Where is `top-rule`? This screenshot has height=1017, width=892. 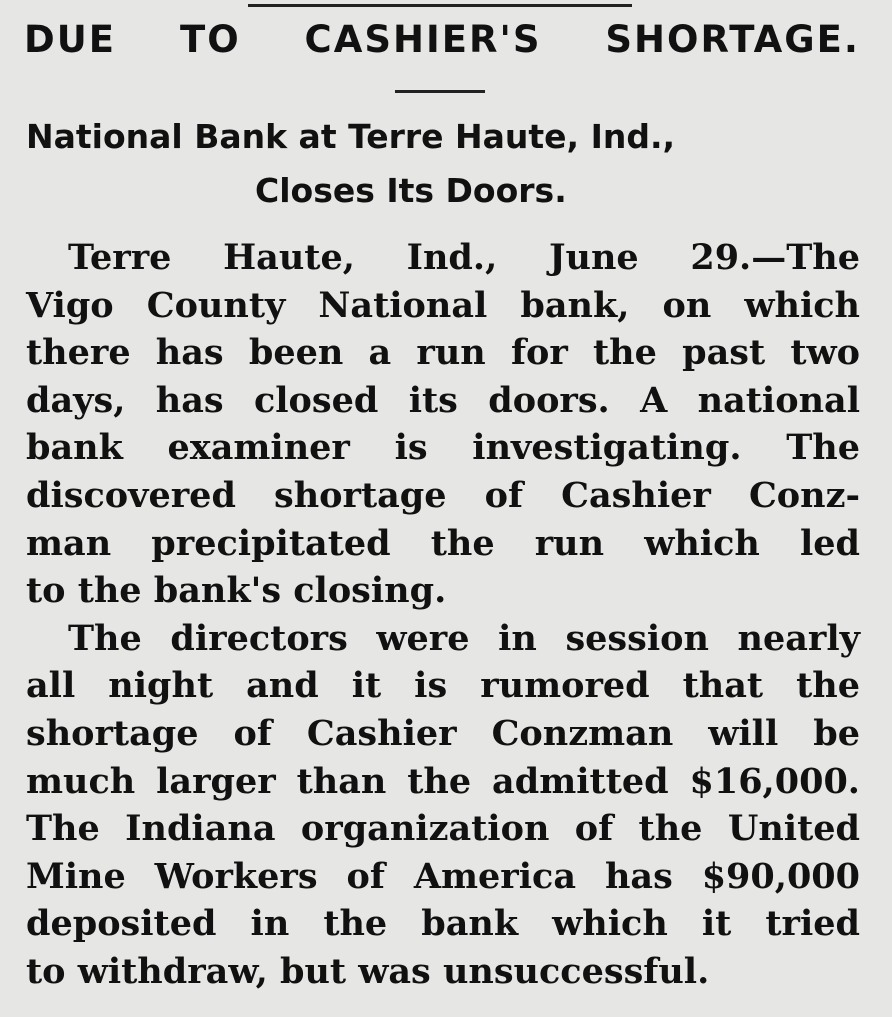
top-rule is located at coordinates (440, 5).